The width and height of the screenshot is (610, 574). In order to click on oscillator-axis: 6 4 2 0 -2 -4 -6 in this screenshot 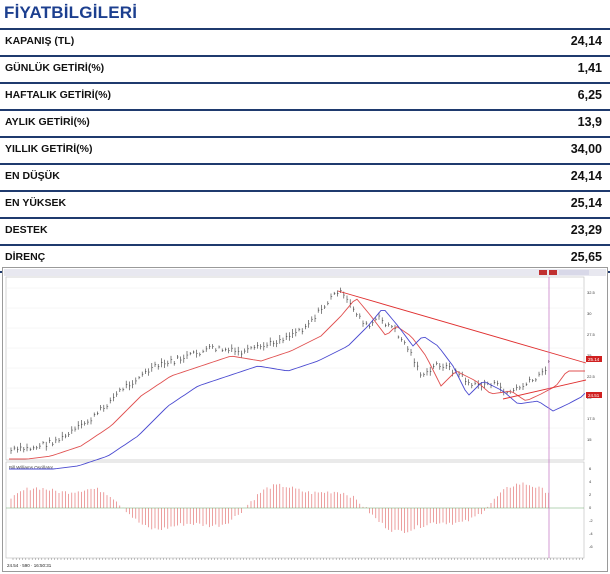, I will do `click(591, 507)`.